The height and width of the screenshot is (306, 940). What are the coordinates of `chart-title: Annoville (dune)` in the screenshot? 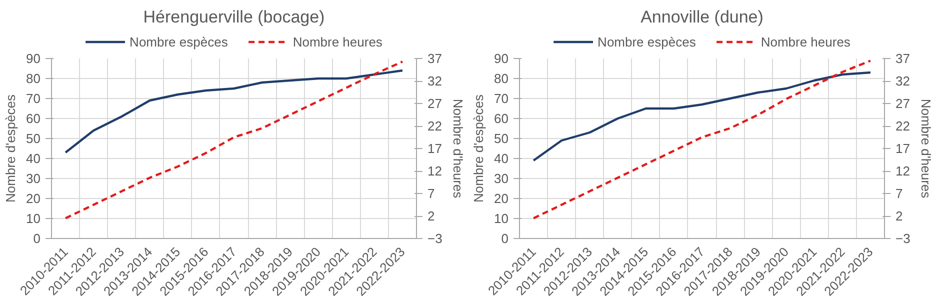 It's located at (702, 17).